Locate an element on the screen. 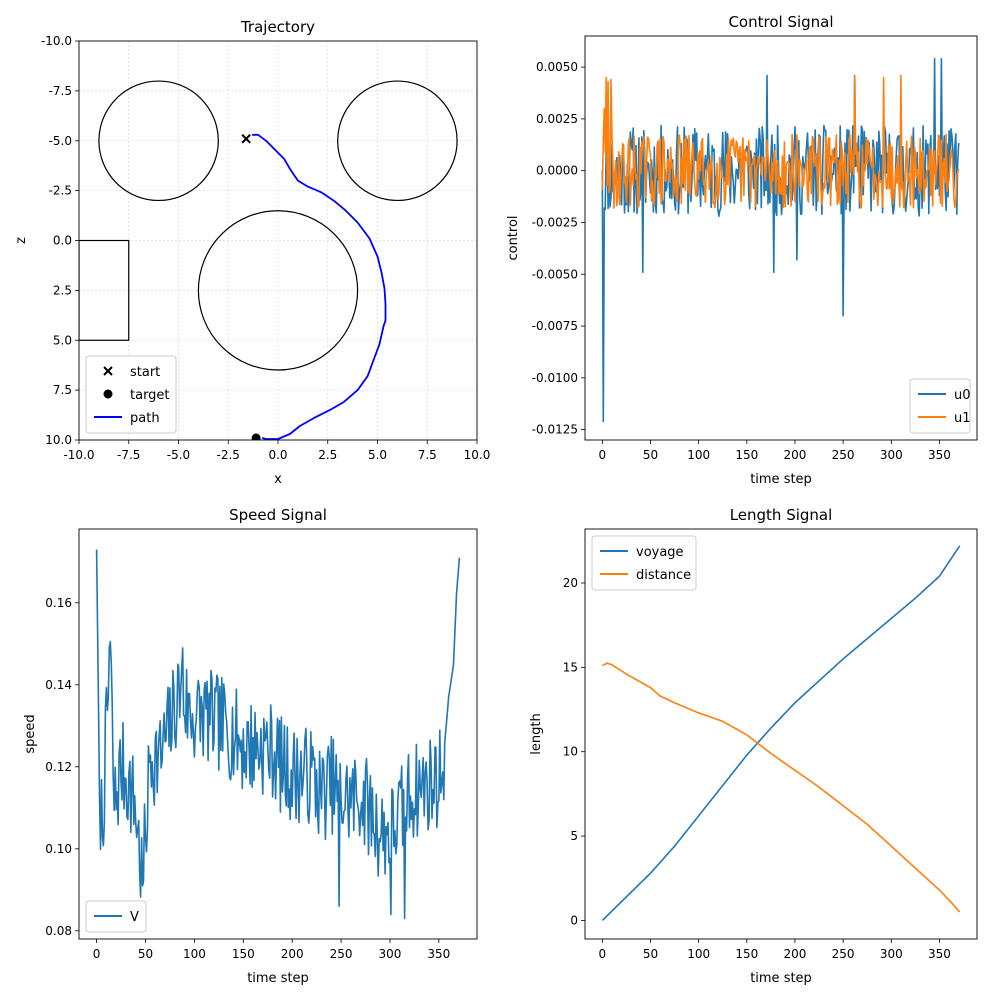 The height and width of the screenshot is (1000, 1000). y-tick-label: 0 is located at coordinates (574, 920).